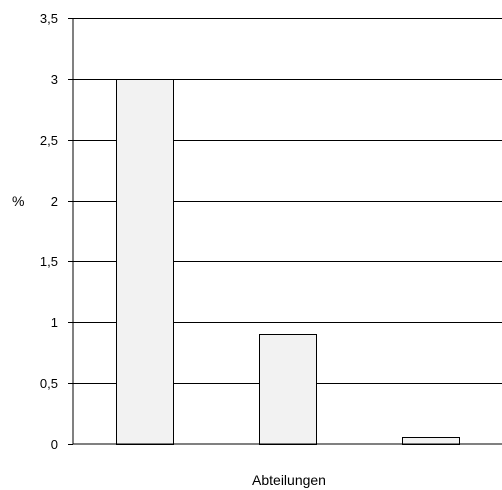  I want to click on y-tick-label: 1,5, so click(49, 261).